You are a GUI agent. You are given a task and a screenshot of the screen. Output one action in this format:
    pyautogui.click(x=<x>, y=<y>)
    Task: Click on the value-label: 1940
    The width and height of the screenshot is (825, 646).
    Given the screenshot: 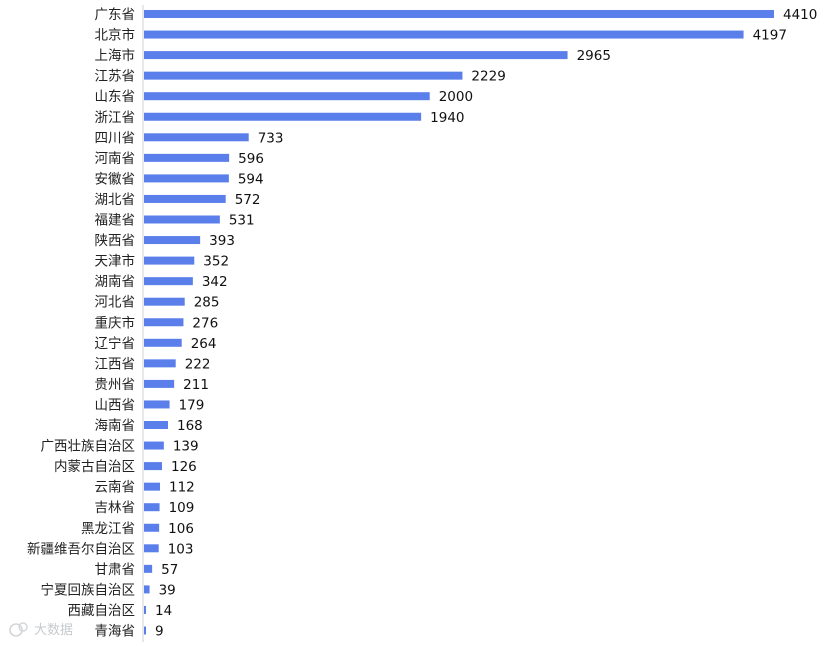 What is the action you would take?
    pyautogui.click(x=447, y=118)
    